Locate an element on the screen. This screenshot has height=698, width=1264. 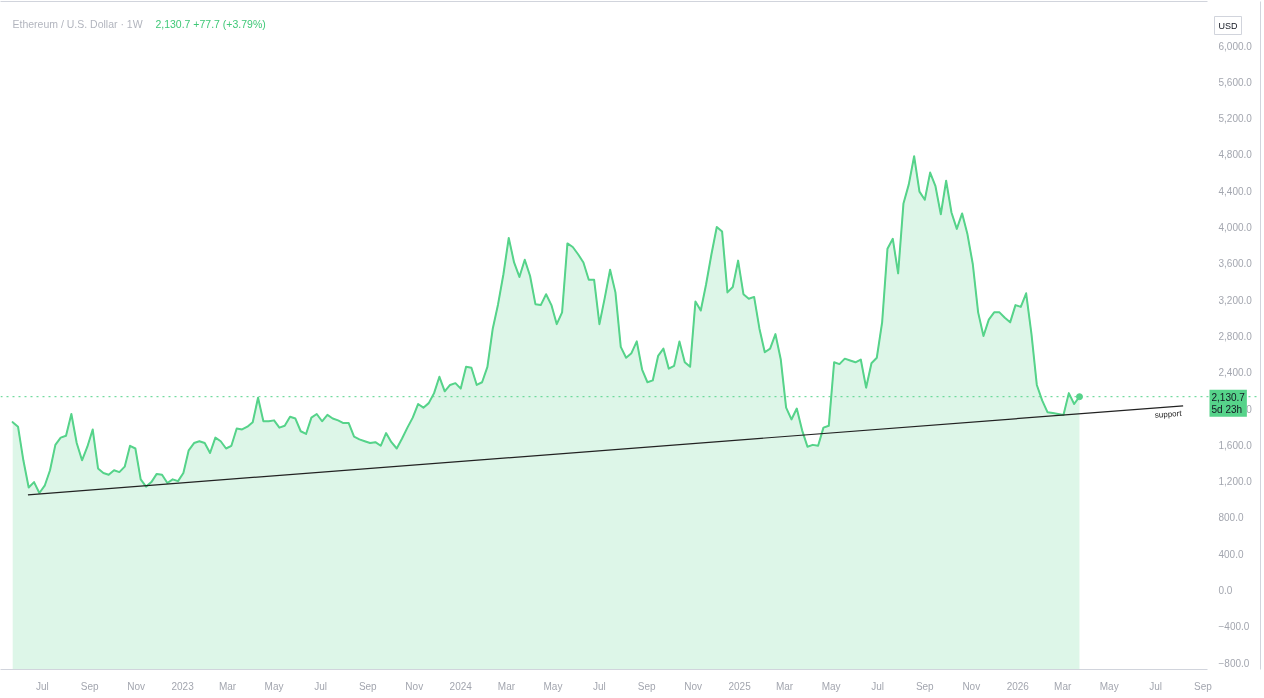
y-tick-label: 2,800.0 is located at coordinates (1235, 336).